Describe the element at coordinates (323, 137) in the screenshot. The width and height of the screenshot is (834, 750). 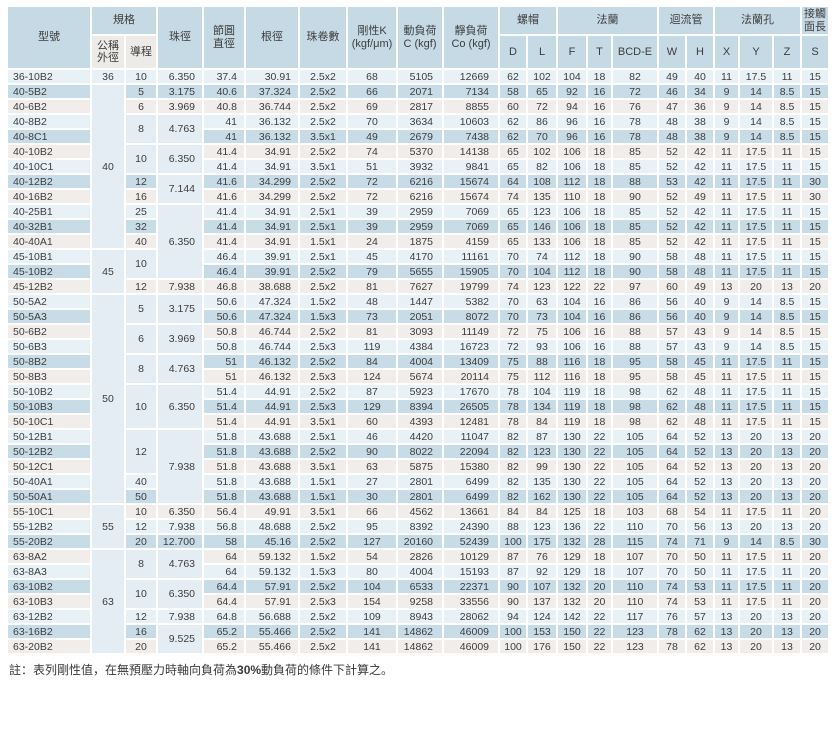
I see `cell-circuits: 3.5x1` at that location.